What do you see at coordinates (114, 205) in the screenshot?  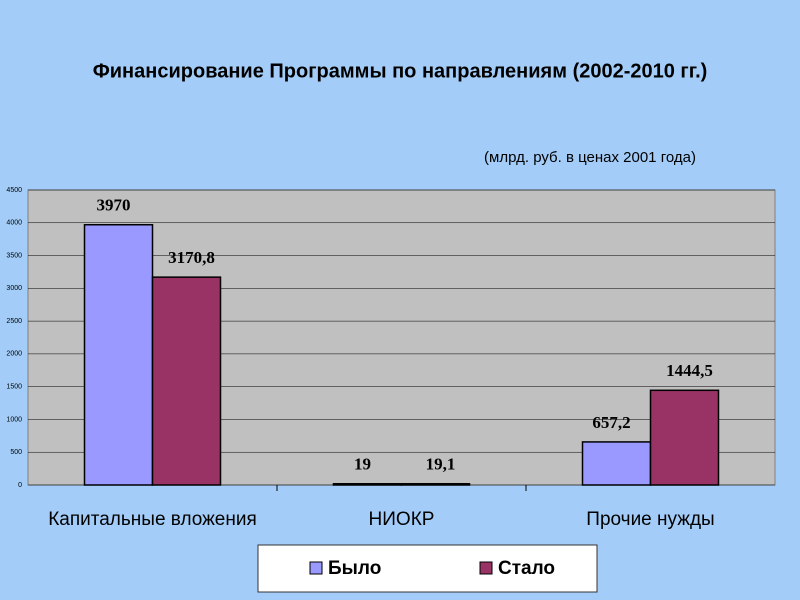 I see `value-label: 3970` at bounding box center [114, 205].